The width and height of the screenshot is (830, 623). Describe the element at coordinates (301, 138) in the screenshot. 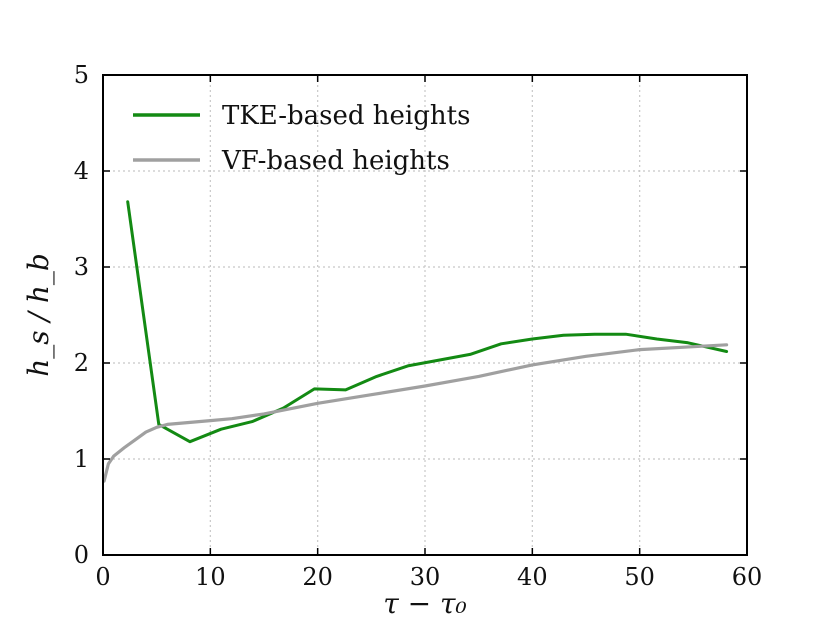

I see `legend: TKE-based heights VF-based heights` at that location.